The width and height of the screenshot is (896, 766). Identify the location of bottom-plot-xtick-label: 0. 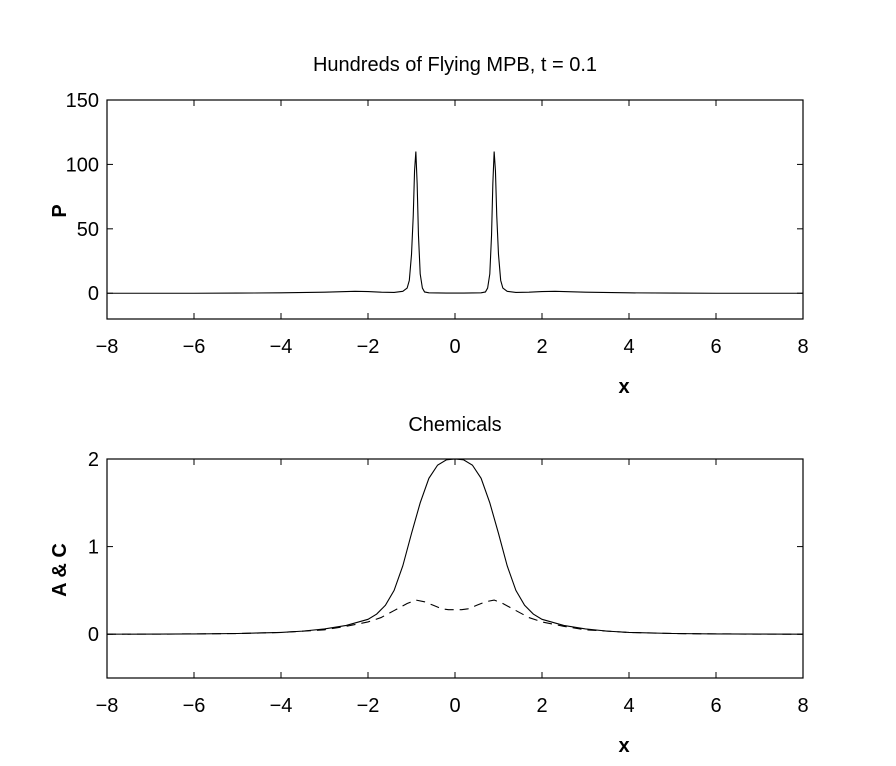
(454, 706).